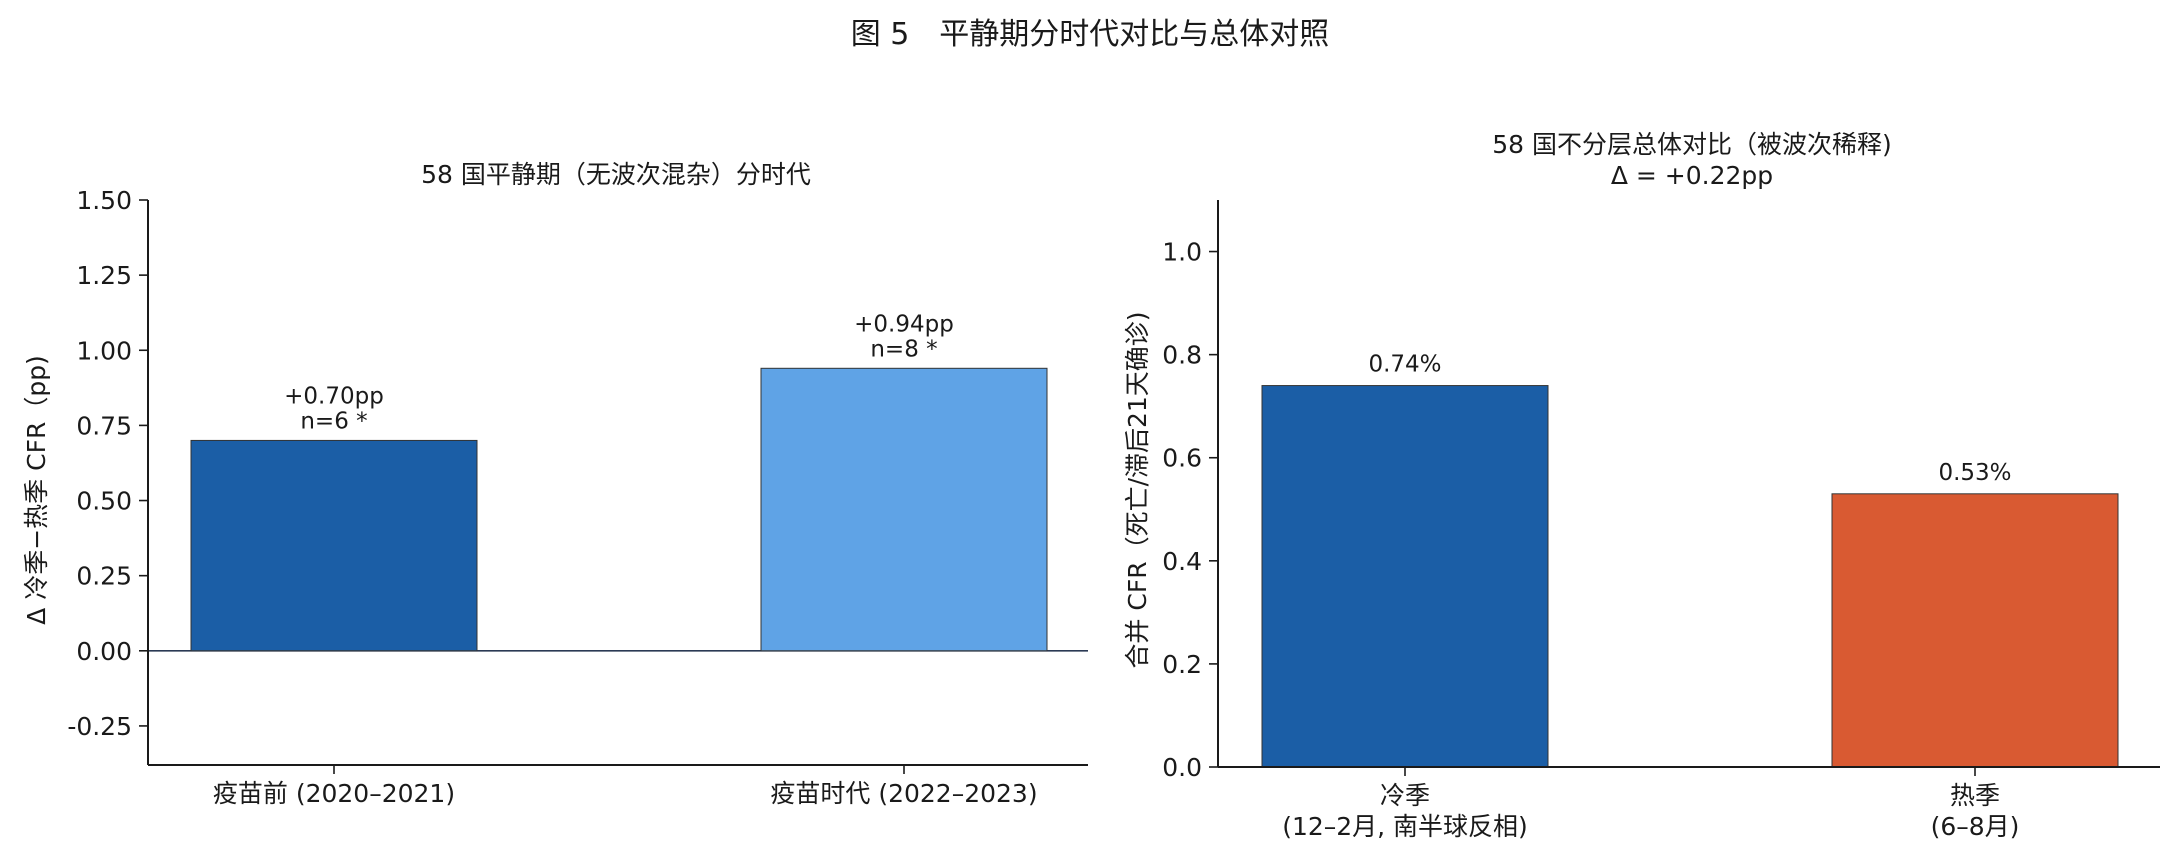  What do you see at coordinates (334, 396) in the screenshot?
I see `left-bar-value-label: +0.70pp` at bounding box center [334, 396].